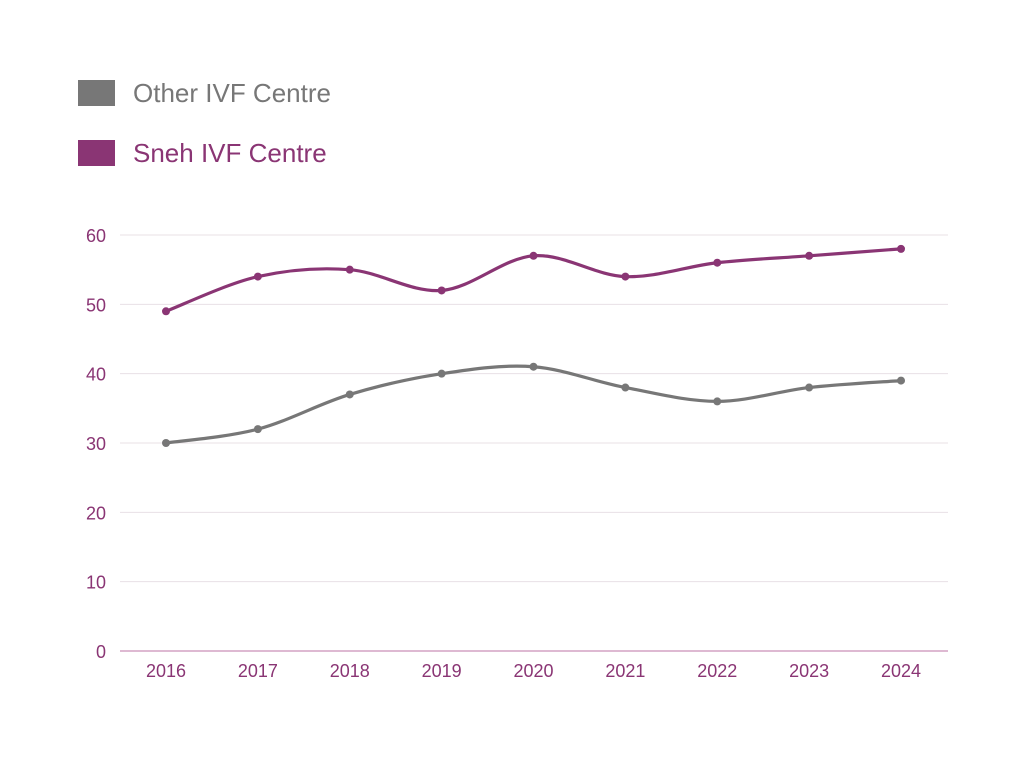 The width and height of the screenshot is (1024, 768). I want to click on legend-swatch-sneh, so click(96, 153).